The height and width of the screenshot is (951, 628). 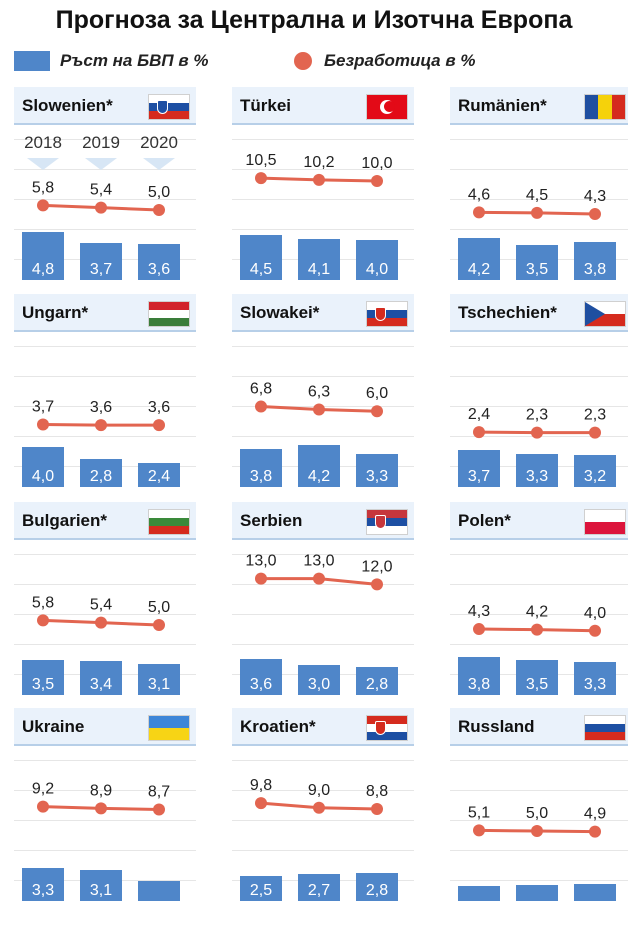 What do you see at coordinates (261, 389) in the screenshot?
I see `unemployment-value-label: 6,8` at bounding box center [261, 389].